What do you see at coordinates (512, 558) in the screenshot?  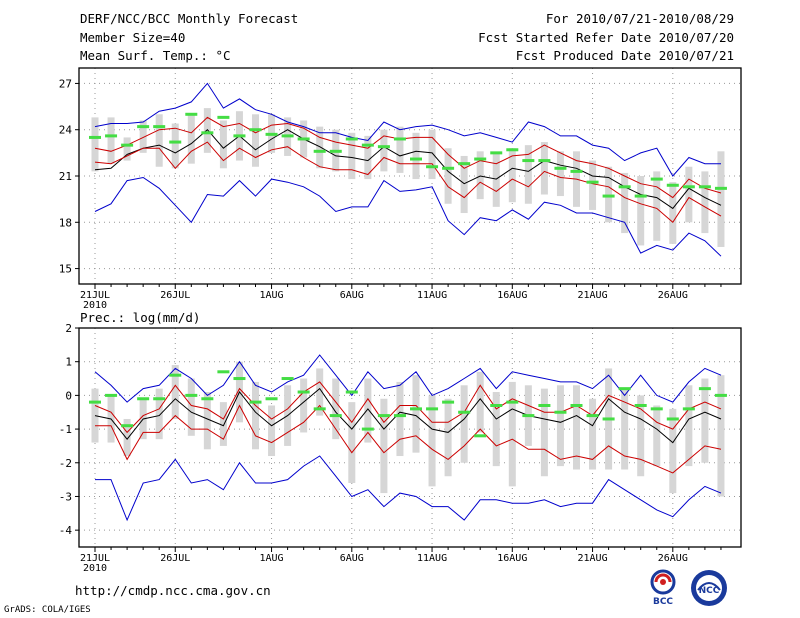 I see `p2-xtick-label: 16AUG` at bounding box center [512, 558].